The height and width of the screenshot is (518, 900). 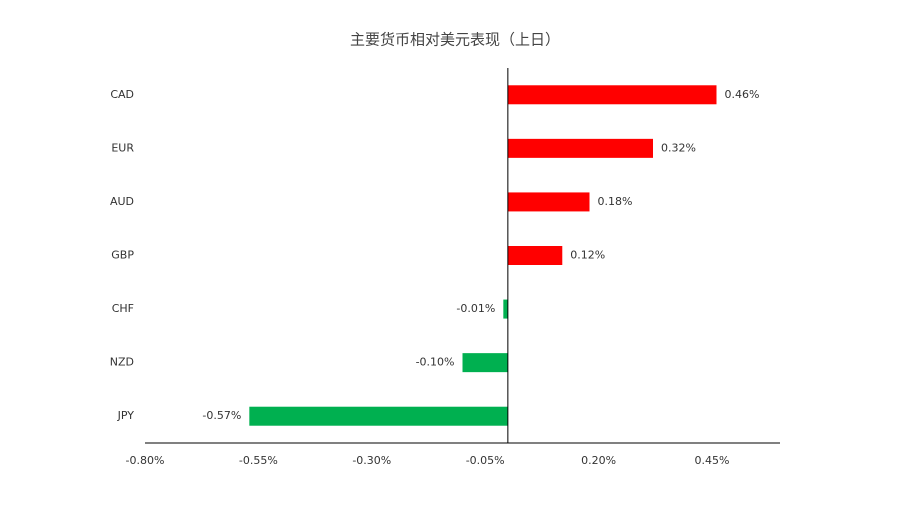 I want to click on x-tick-label: 0.20%, so click(x=598, y=460).